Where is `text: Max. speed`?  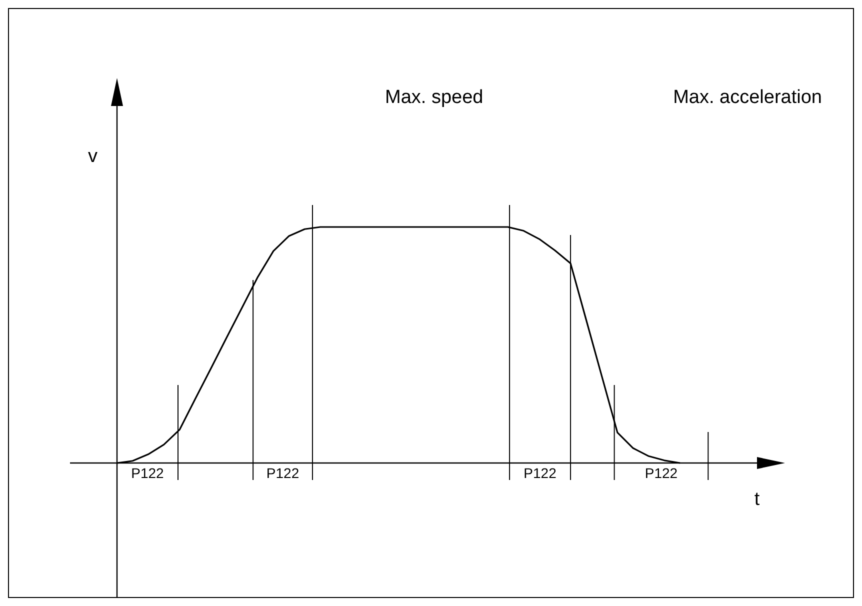 text: Max. speed is located at coordinates (434, 97).